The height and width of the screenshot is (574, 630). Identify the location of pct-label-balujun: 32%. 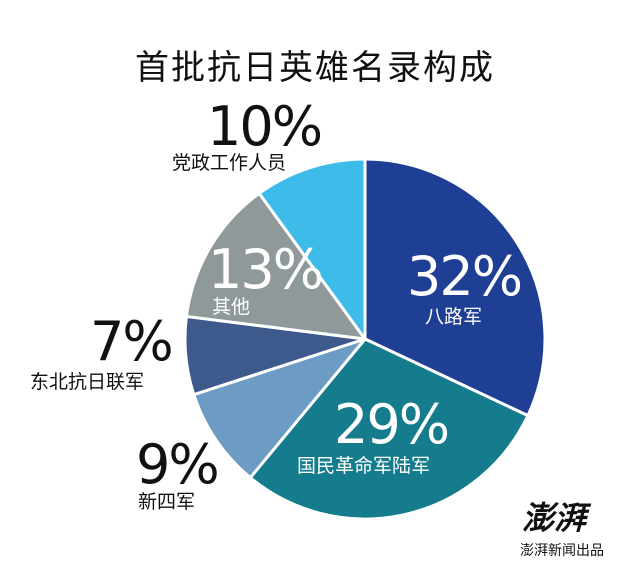
(465, 276).